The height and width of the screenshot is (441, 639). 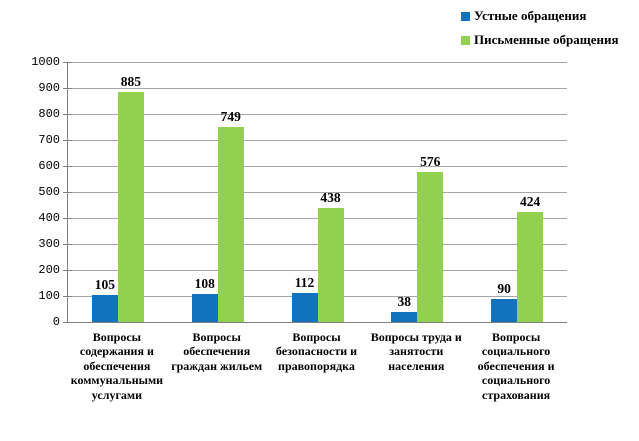 What do you see at coordinates (530, 266) in the screenshot?
I see `bar-written-cat5` at bounding box center [530, 266].